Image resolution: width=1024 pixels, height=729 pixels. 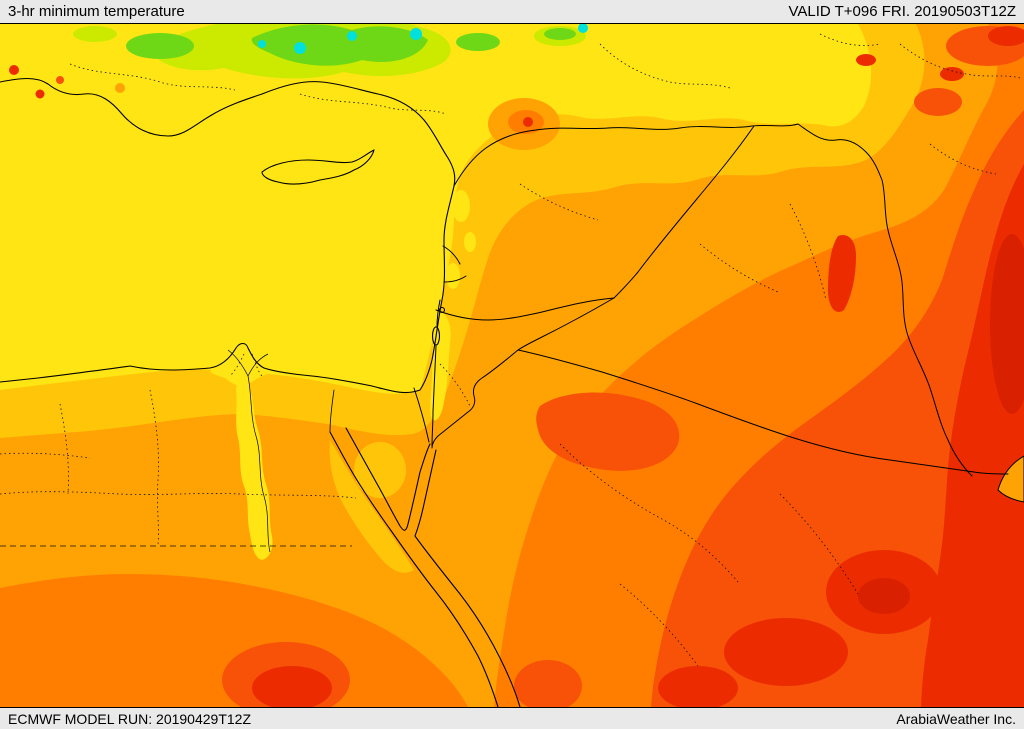 What do you see at coordinates (318, 167) in the screenshot?
I see `cyprus-island` at bounding box center [318, 167].